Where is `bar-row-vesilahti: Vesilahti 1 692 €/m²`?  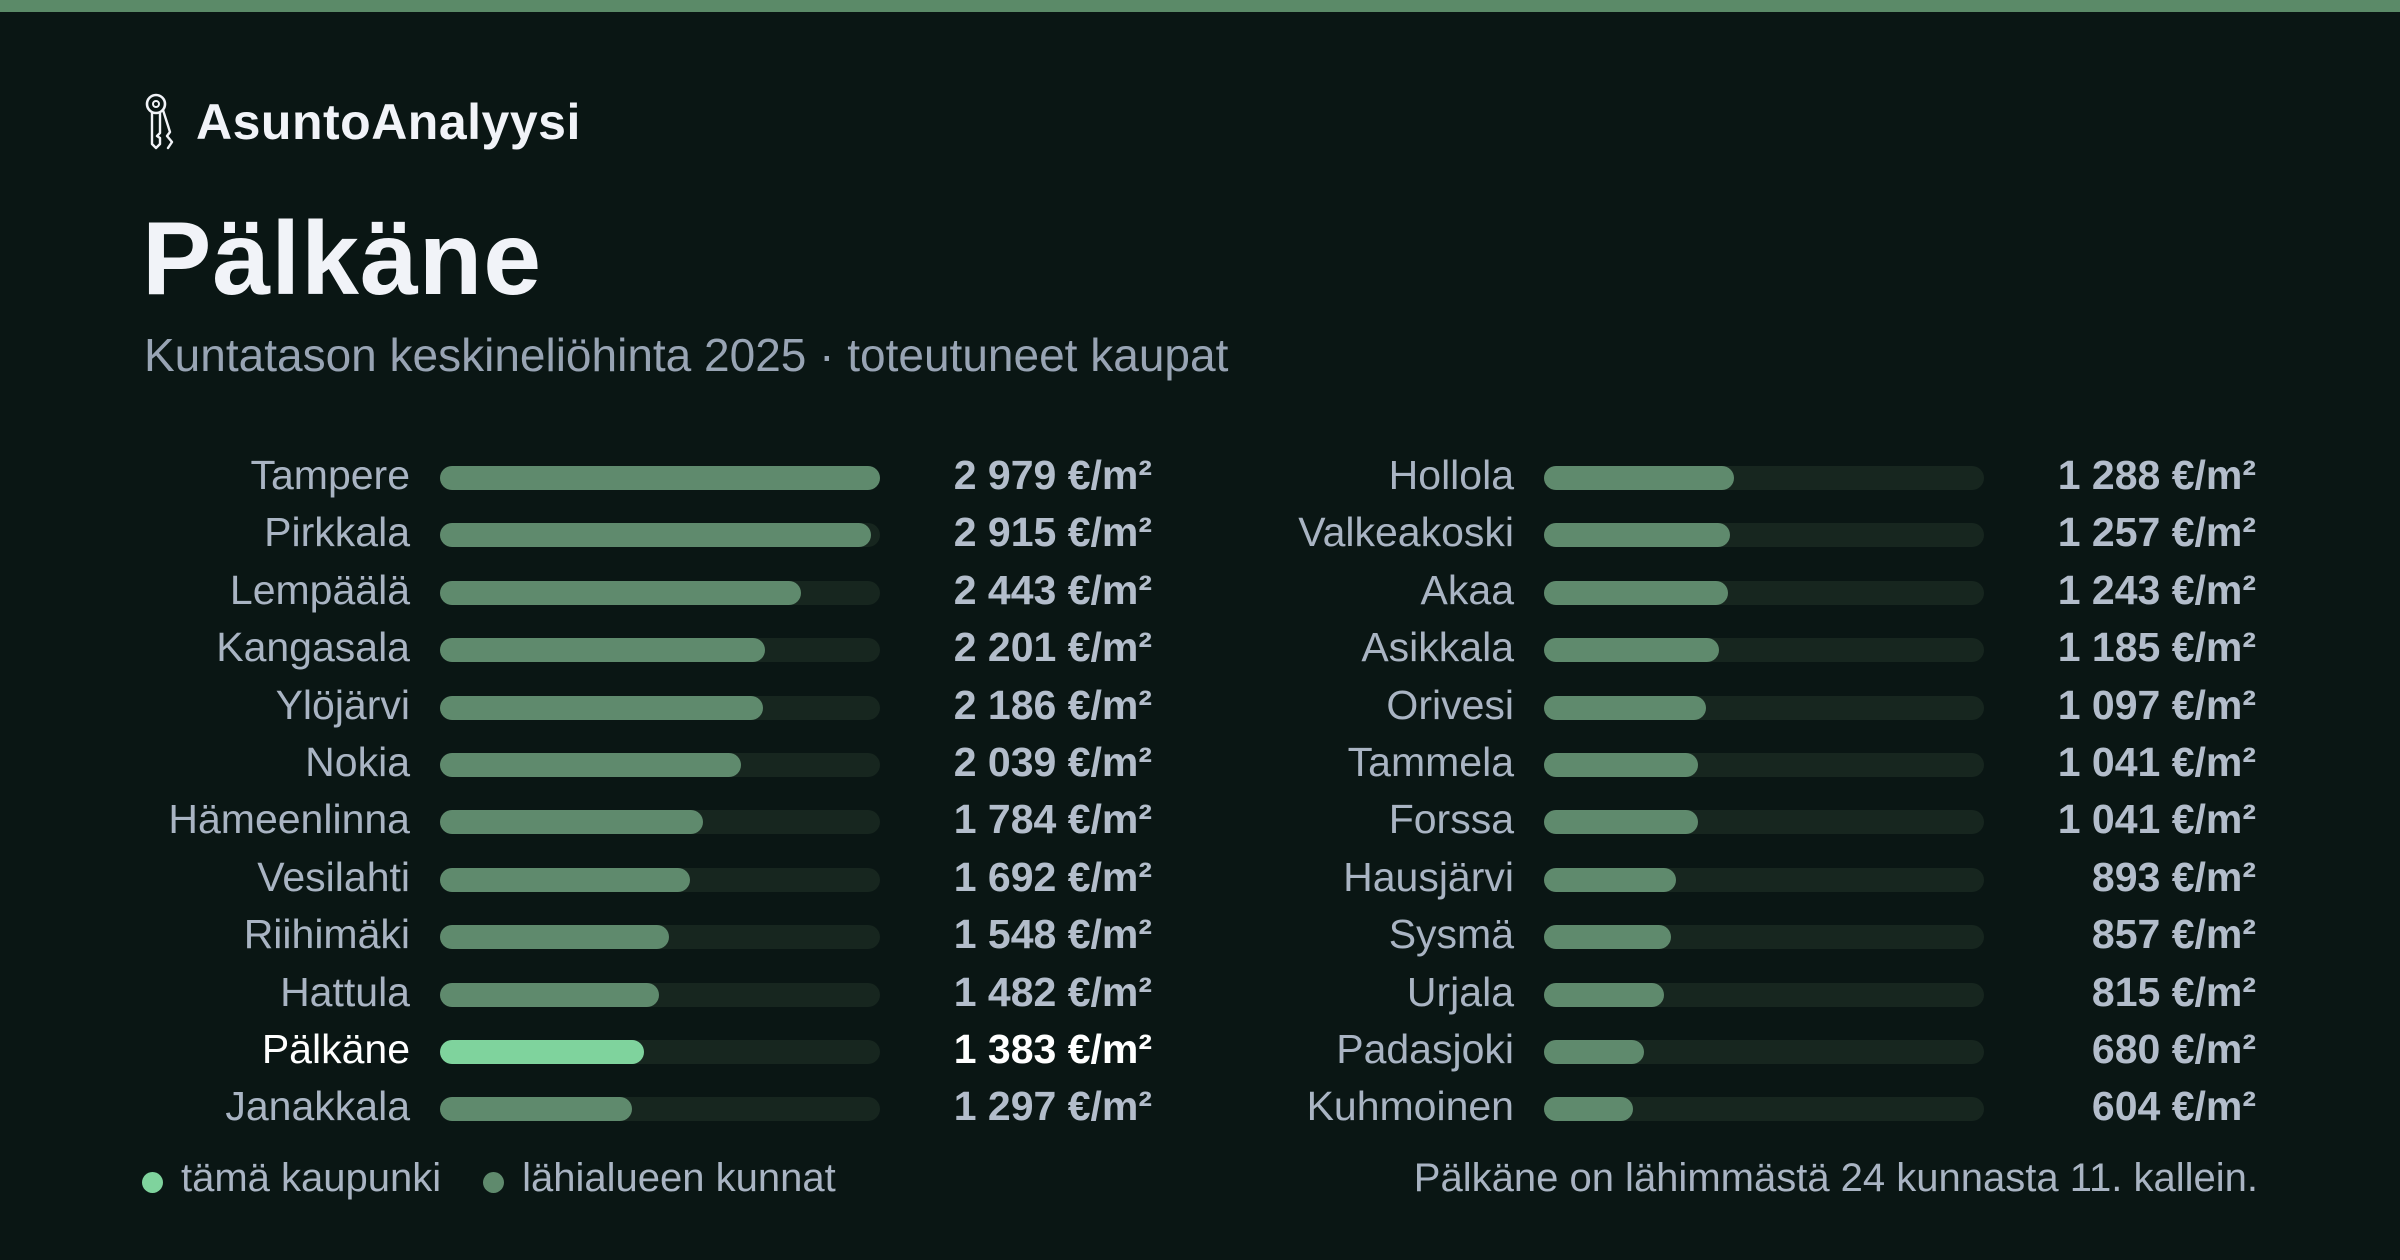 bar-row-vesilahti: Vesilahti 1 692 €/m² is located at coordinates (1200, 877).